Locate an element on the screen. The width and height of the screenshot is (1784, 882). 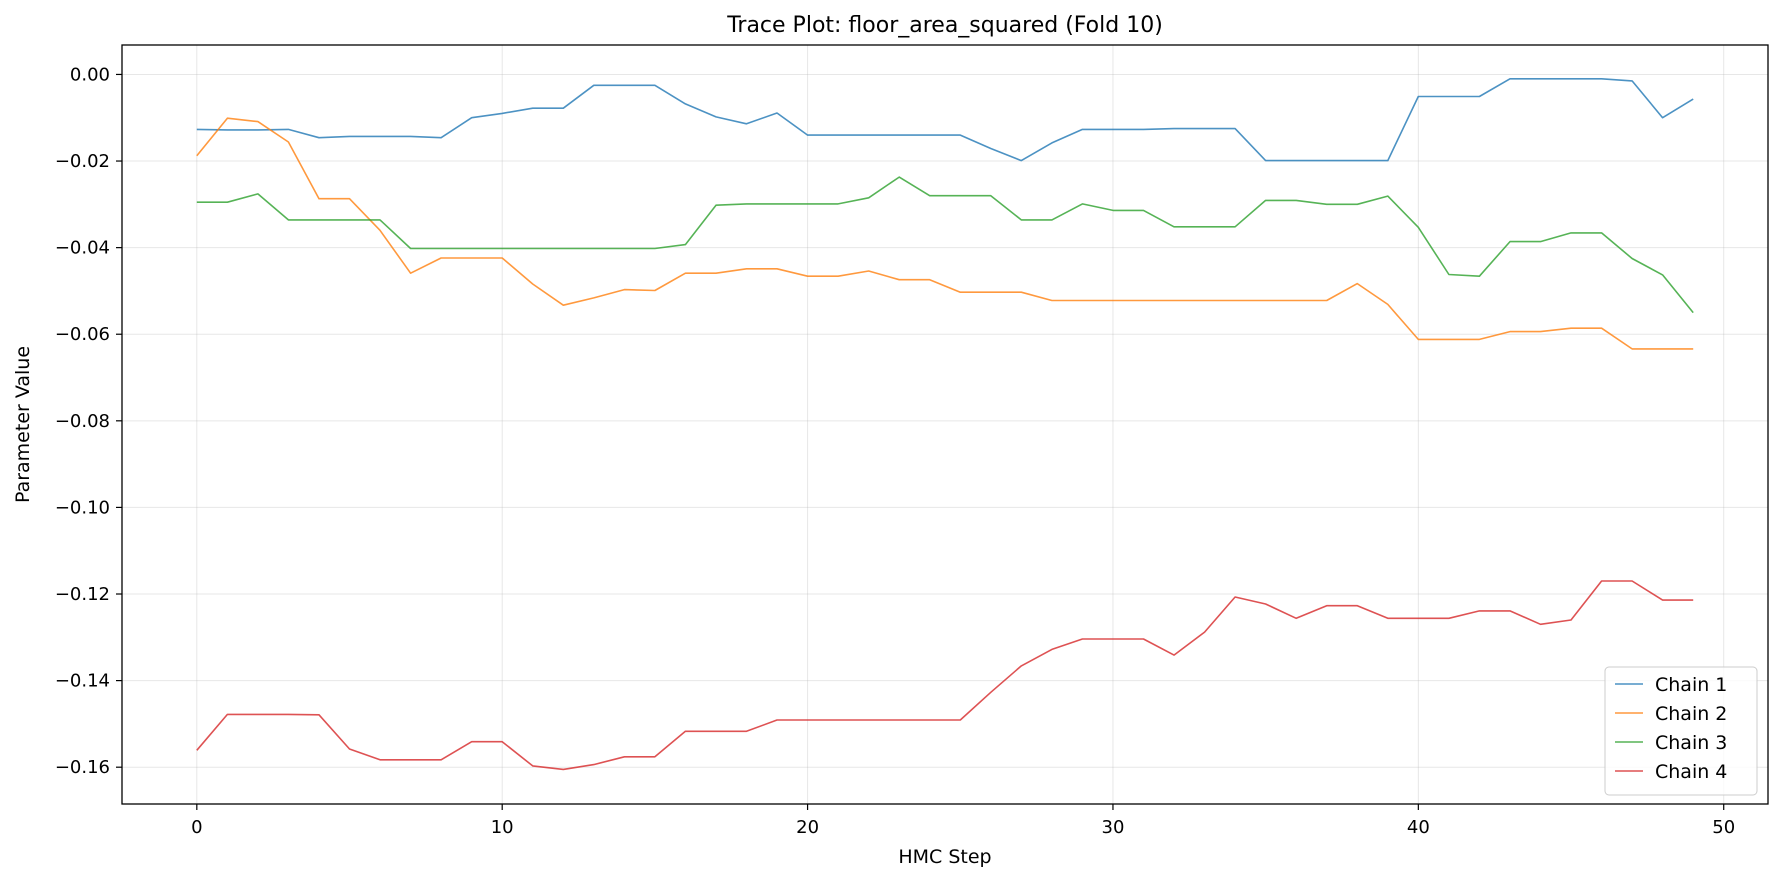
legend: Chain 1 Chain 2 Chain 3 Chain 4 is located at coordinates (1681, 731).